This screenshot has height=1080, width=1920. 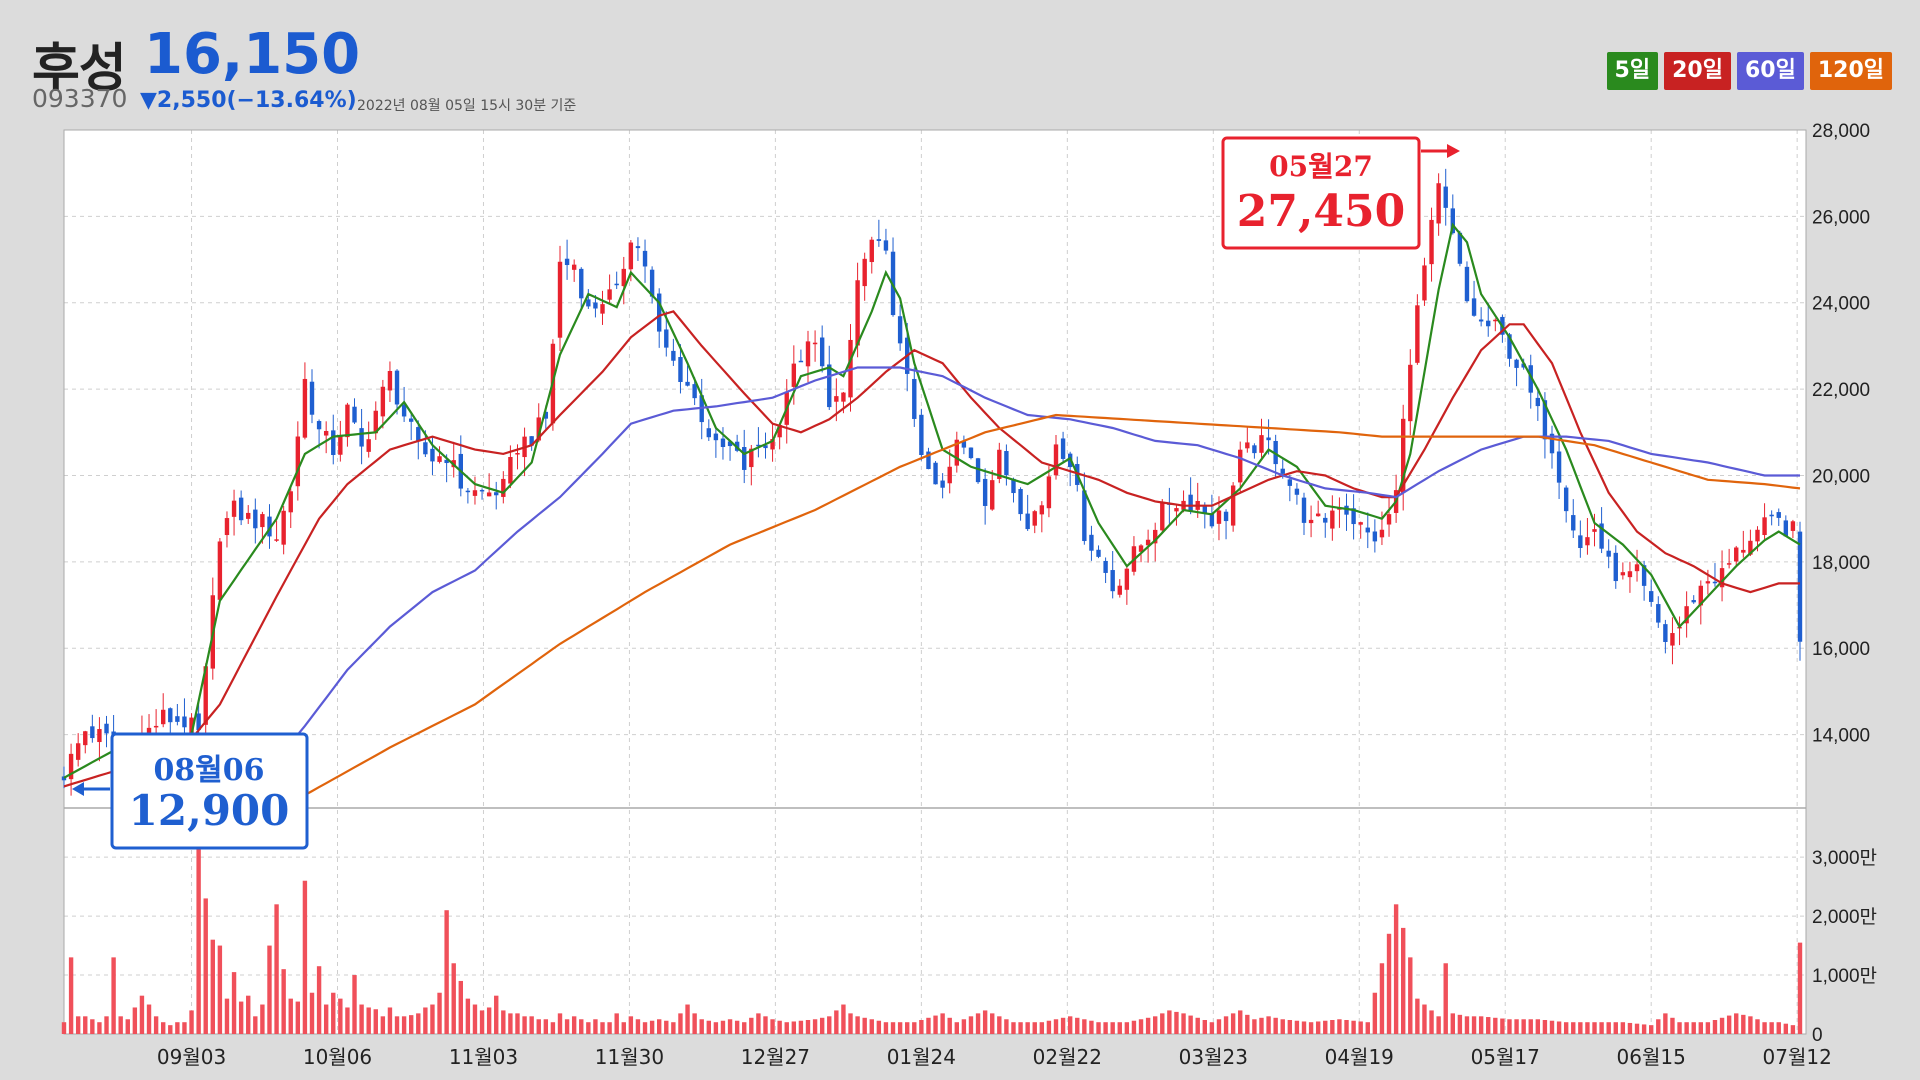 What do you see at coordinates (1770, 71) in the screenshot?
I see `ma-60-badge: 60일` at bounding box center [1770, 71].